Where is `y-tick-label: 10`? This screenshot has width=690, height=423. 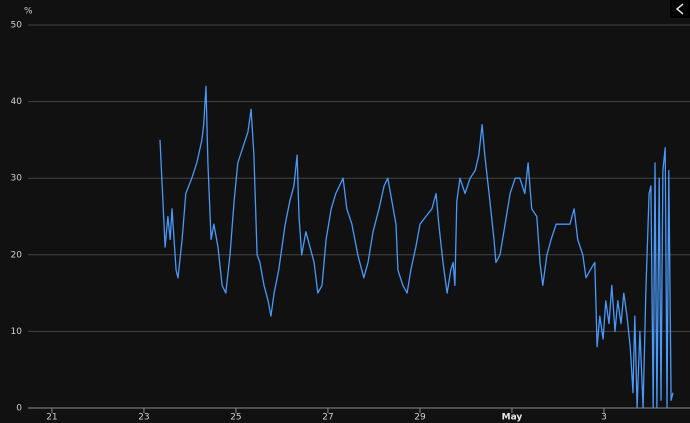
y-tick-label: 10 is located at coordinates (17, 332).